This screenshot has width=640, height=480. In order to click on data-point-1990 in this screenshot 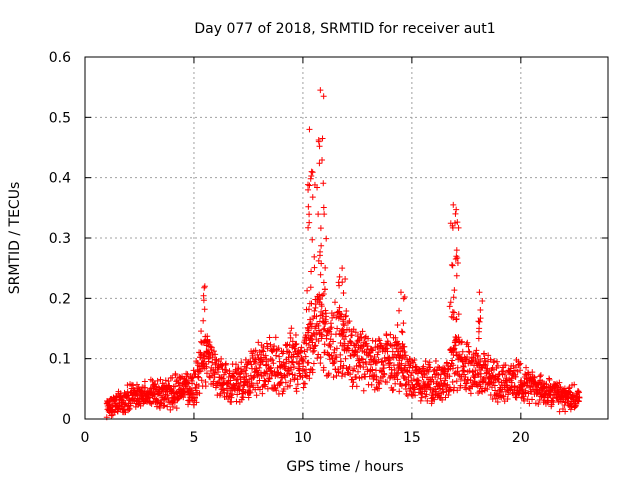, I will do `click(307, 290)`.